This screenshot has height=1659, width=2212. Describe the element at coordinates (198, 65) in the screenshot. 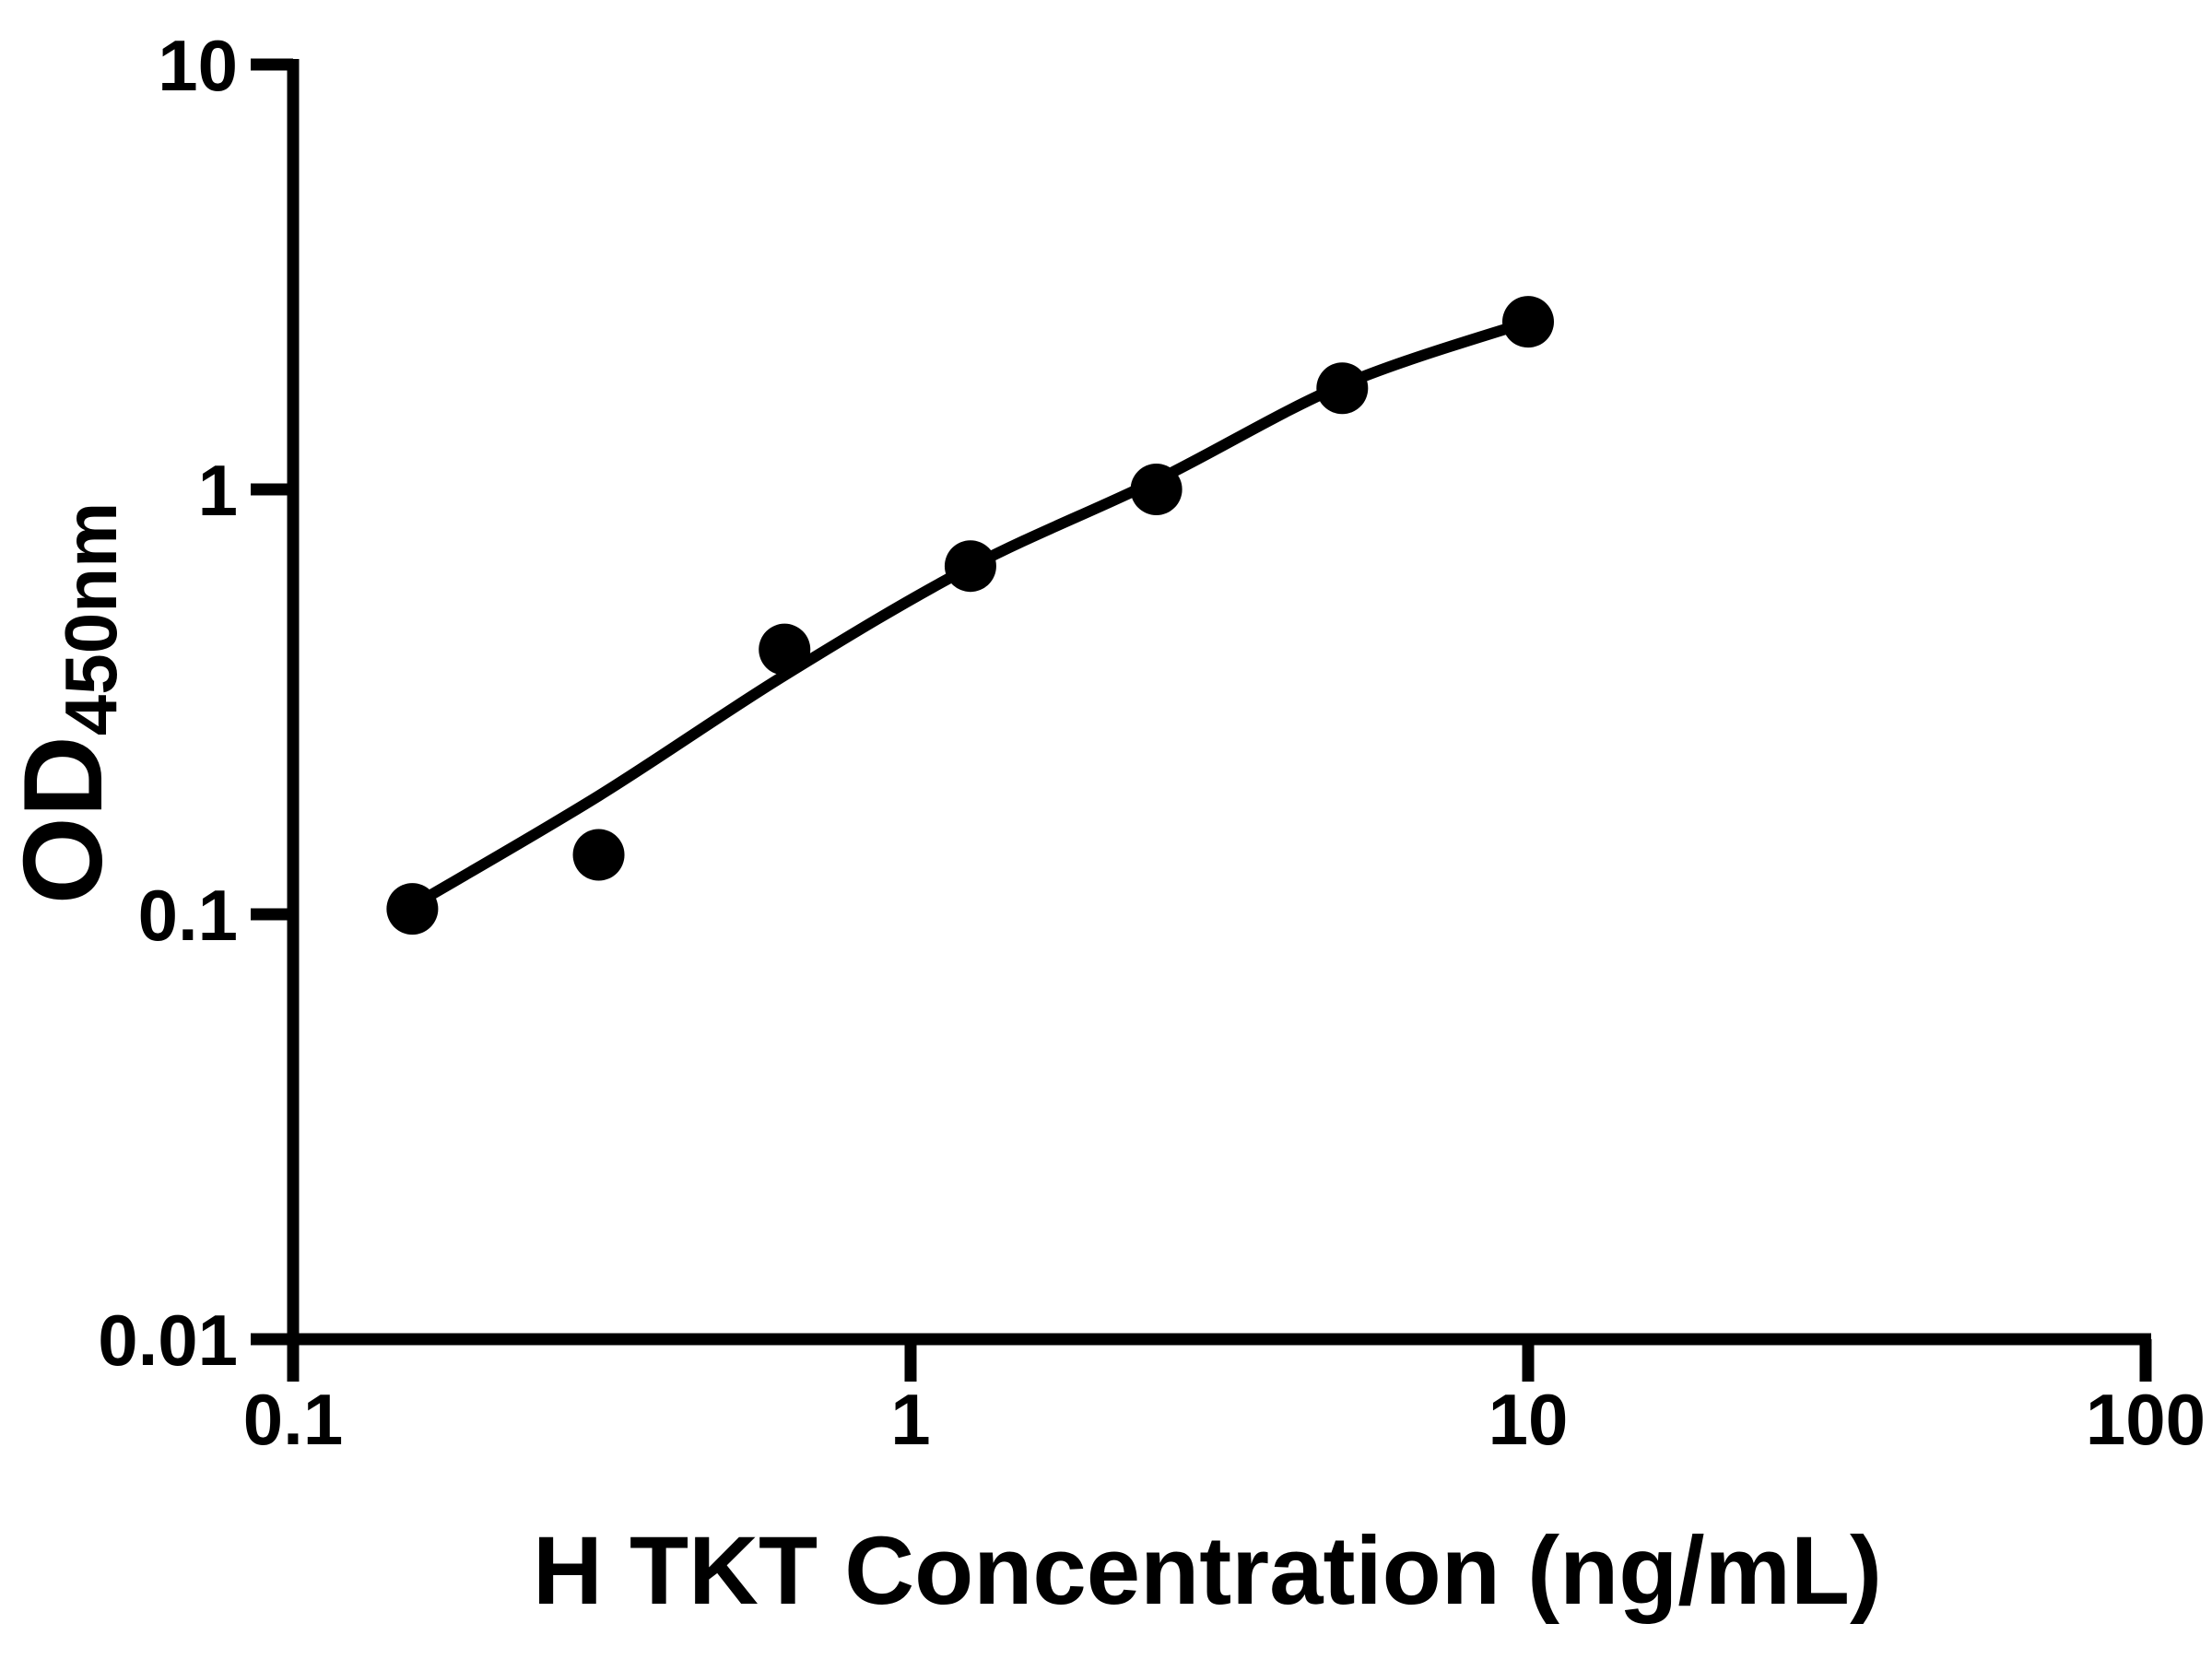

I see `y-tick-label: 10` at that location.